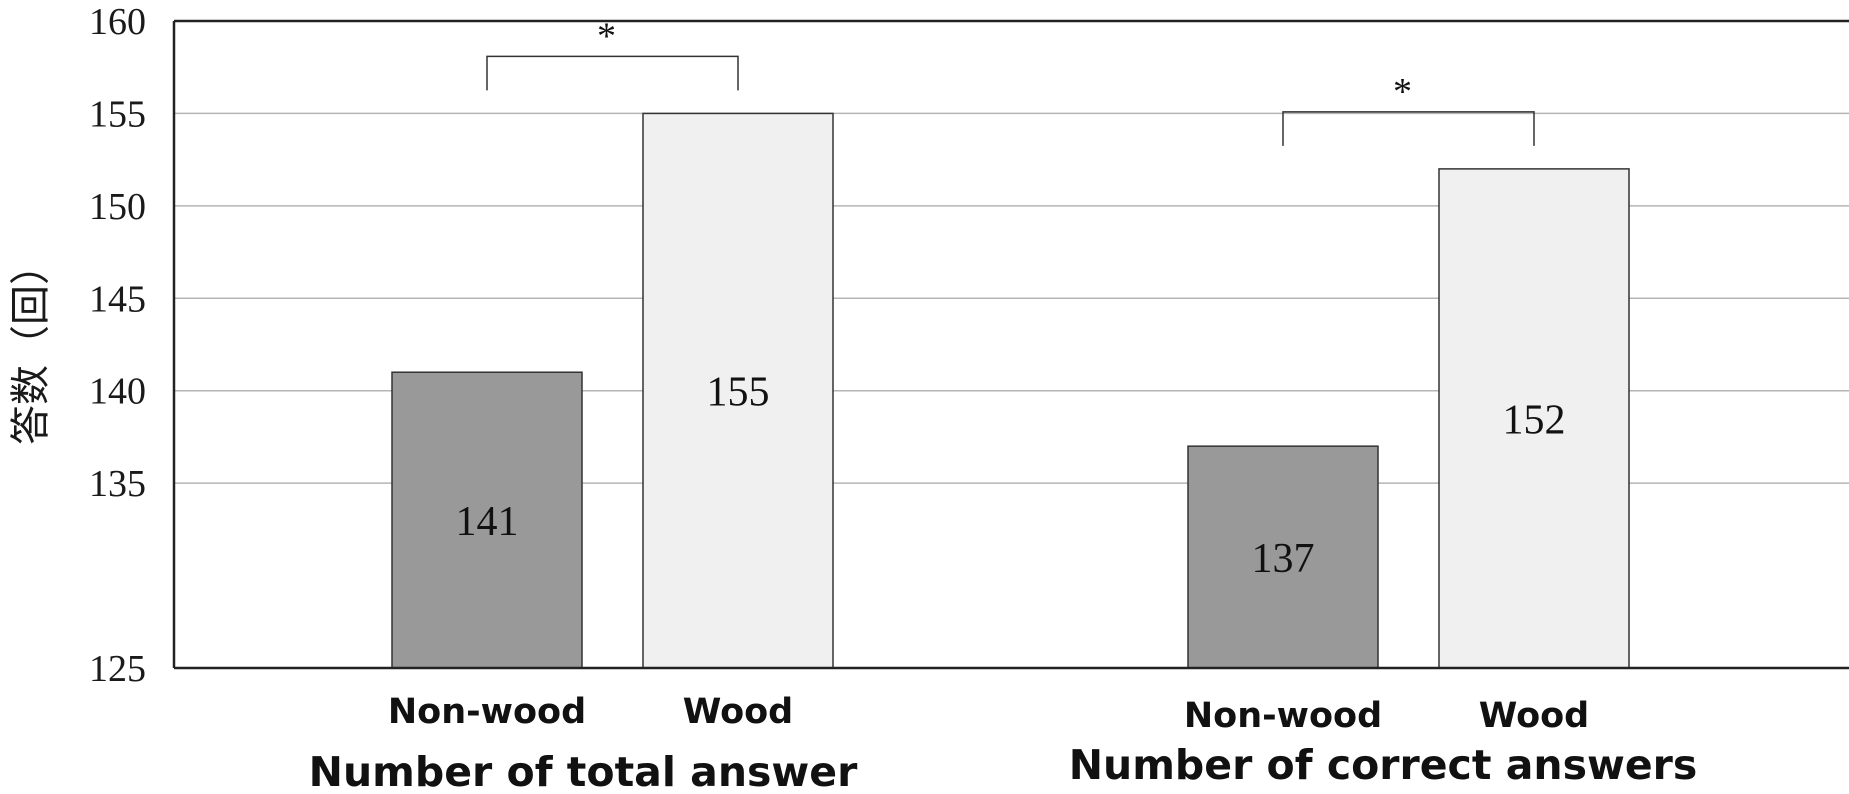  Describe the element at coordinates (738, 393) in the screenshot. I see `bar-value-label: 155` at that location.